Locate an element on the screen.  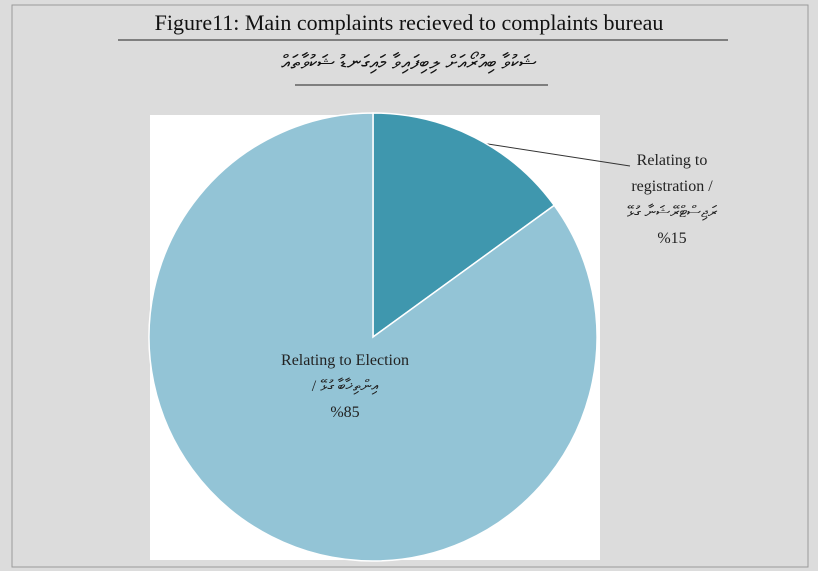
value-label: %15 is located at coordinates (672, 238).